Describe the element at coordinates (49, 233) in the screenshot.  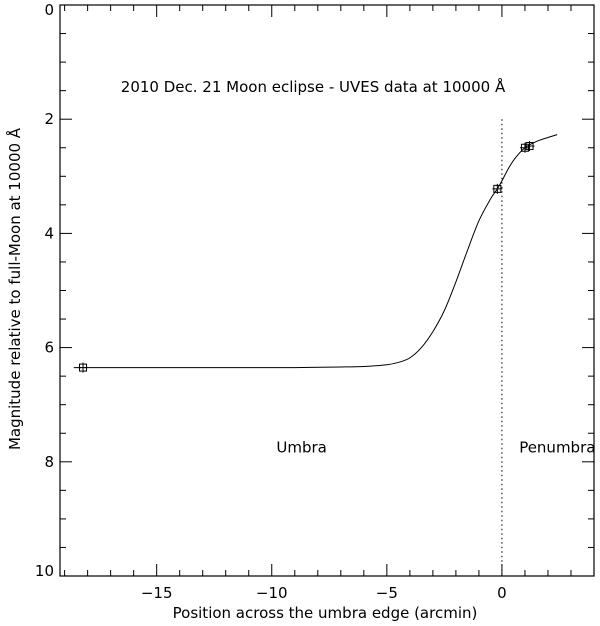
I see `y-tick-label: 4` at that location.